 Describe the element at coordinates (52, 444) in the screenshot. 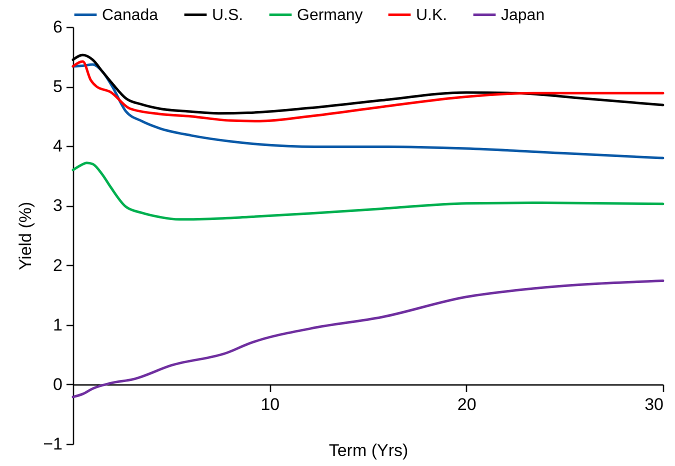

I see `y-tick-label: −1` at that location.